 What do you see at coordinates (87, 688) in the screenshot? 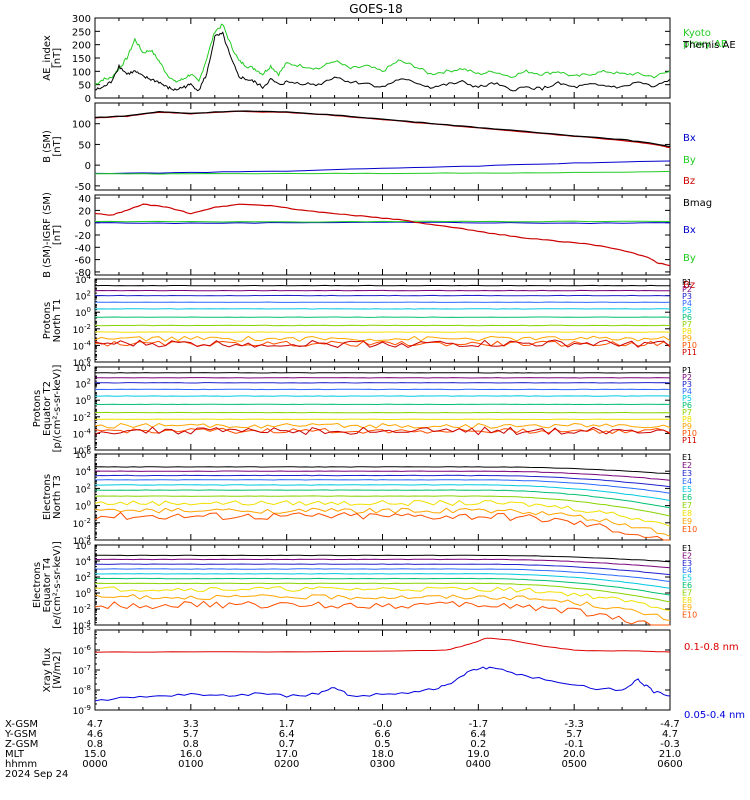
I see `y-tick-exponent: -8` at bounding box center [87, 688].